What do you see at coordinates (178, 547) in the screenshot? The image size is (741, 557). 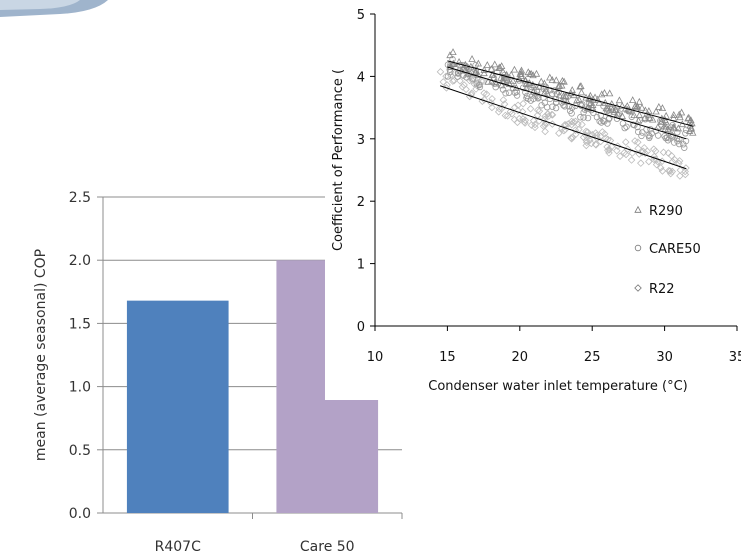 I see `x-tick-label: R407C` at bounding box center [178, 547].